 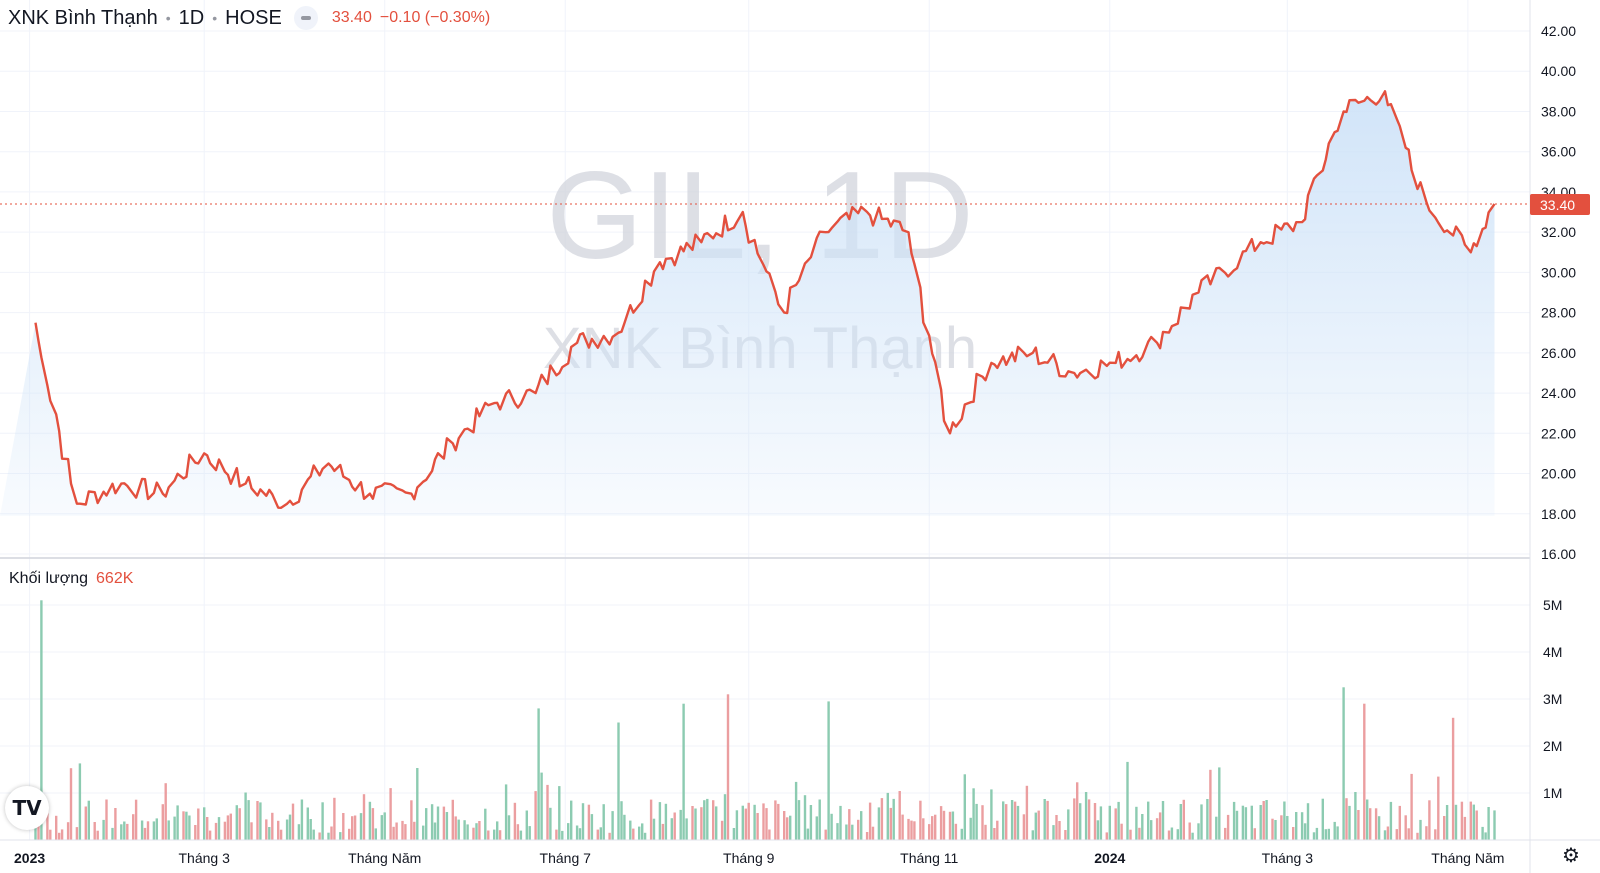 What do you see at coordinates (1552, 699) in the screenshot?
I see `volume-axis: 1M 2M 3M 4M 5M` at bounding box center [1552, 699].